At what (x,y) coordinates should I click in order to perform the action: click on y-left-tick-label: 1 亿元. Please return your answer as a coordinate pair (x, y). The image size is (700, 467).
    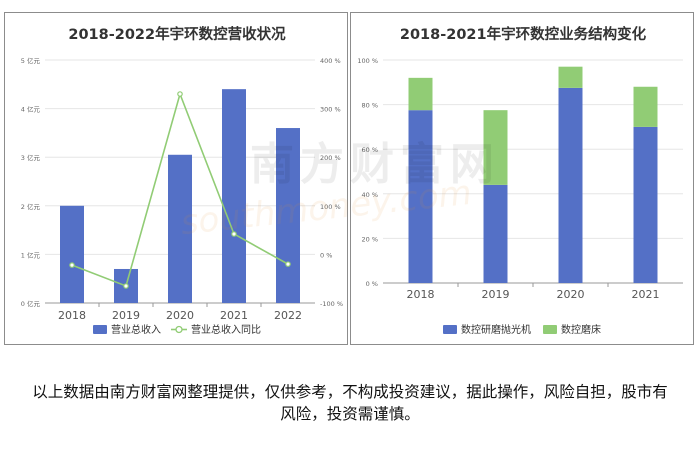
    Looking at the image, I should click on (31, 254).